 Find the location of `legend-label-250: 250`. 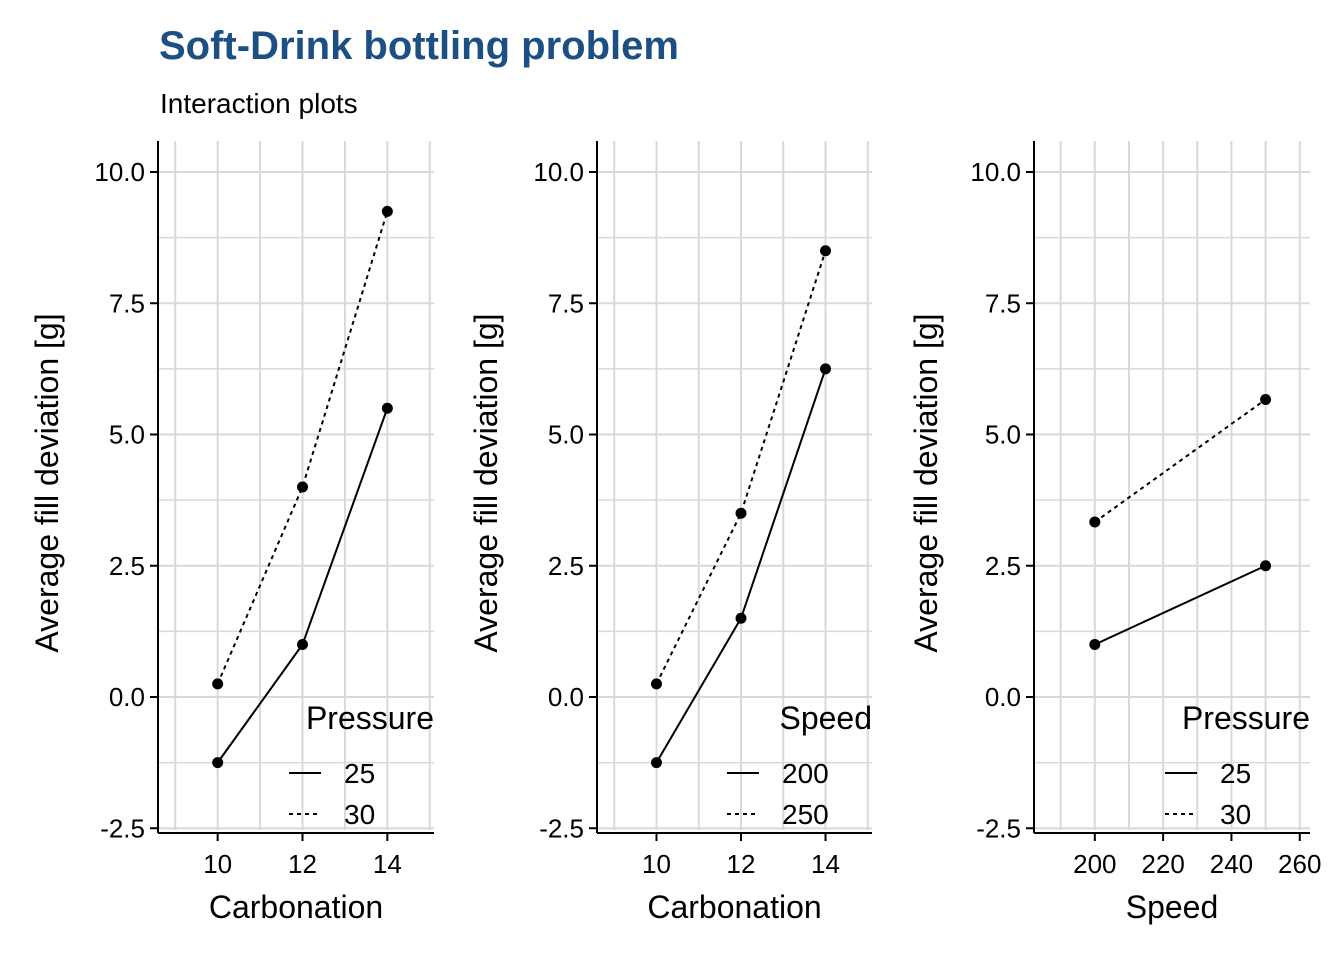

legend-label-250: 250 is located at coordinates (805, 814).